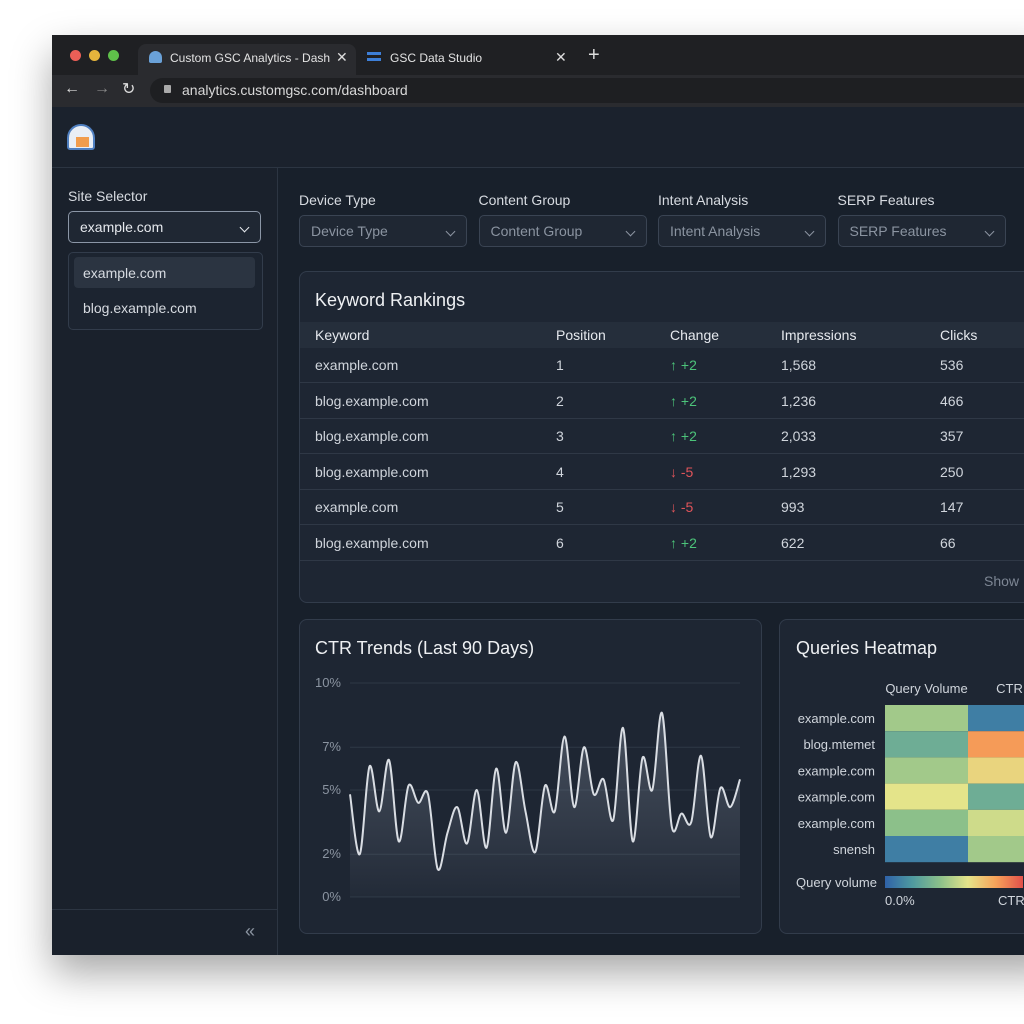 The height and width of the screenshot is (1024, 1024). What do you see at coordinates (854, 849) in the screenshot?
I see `heatmap-row: snensh` at bounding box center [854, 849].